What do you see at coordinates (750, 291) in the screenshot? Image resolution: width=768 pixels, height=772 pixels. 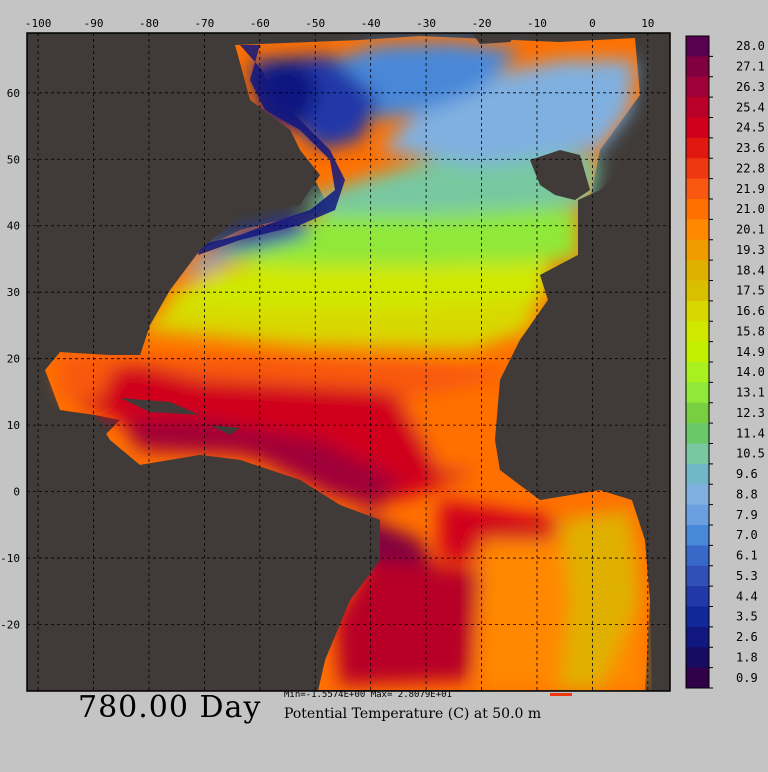 I see `colorbar-label: 17.5` at bounding box center [750, 291].